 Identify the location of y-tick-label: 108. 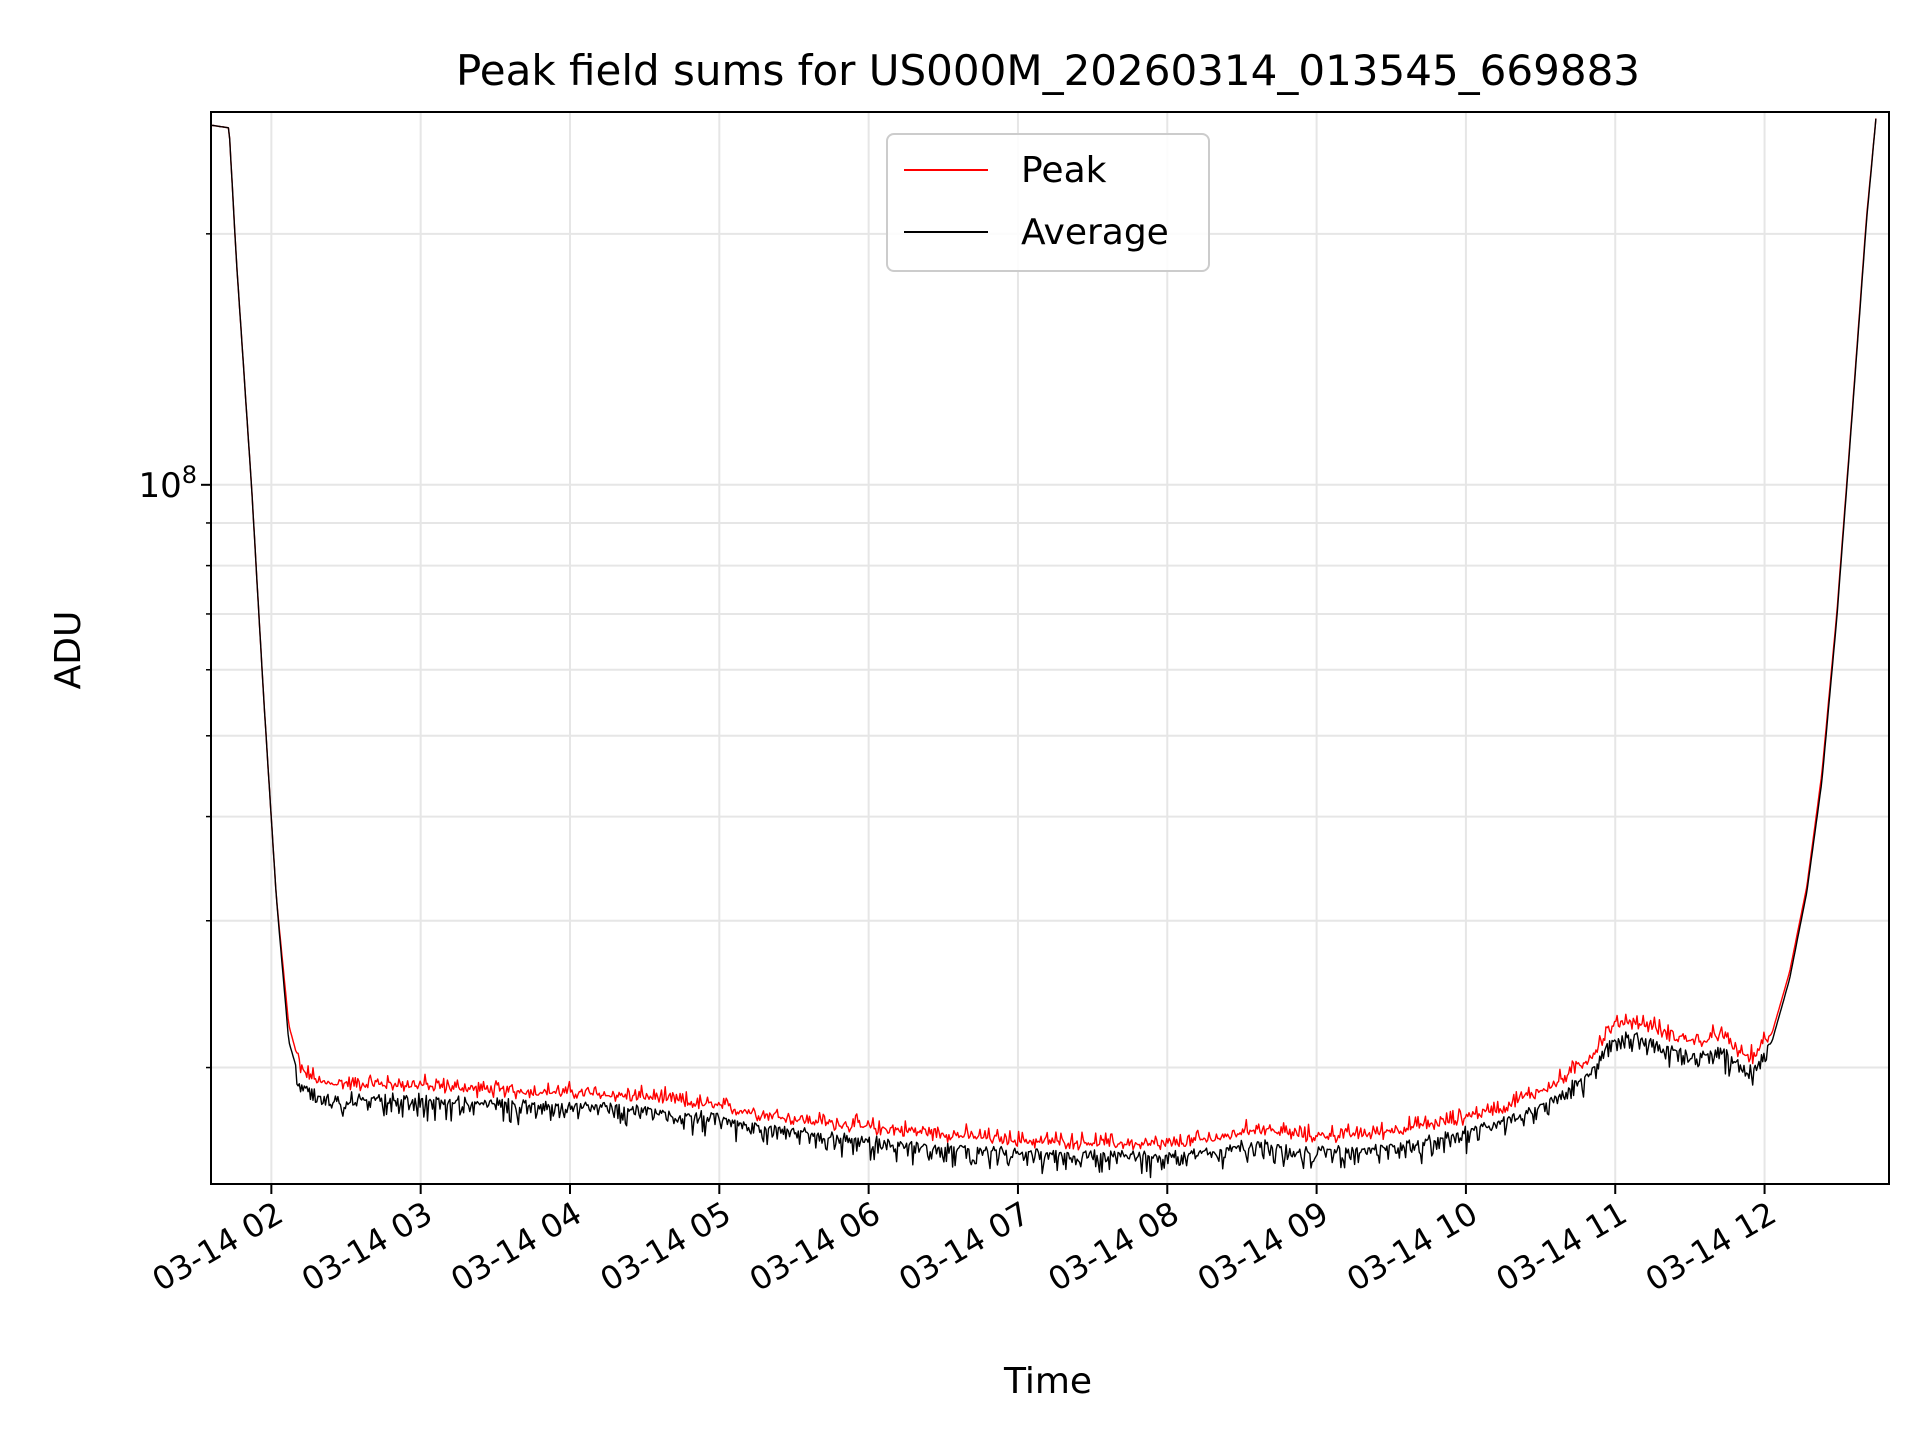
(167, 483).